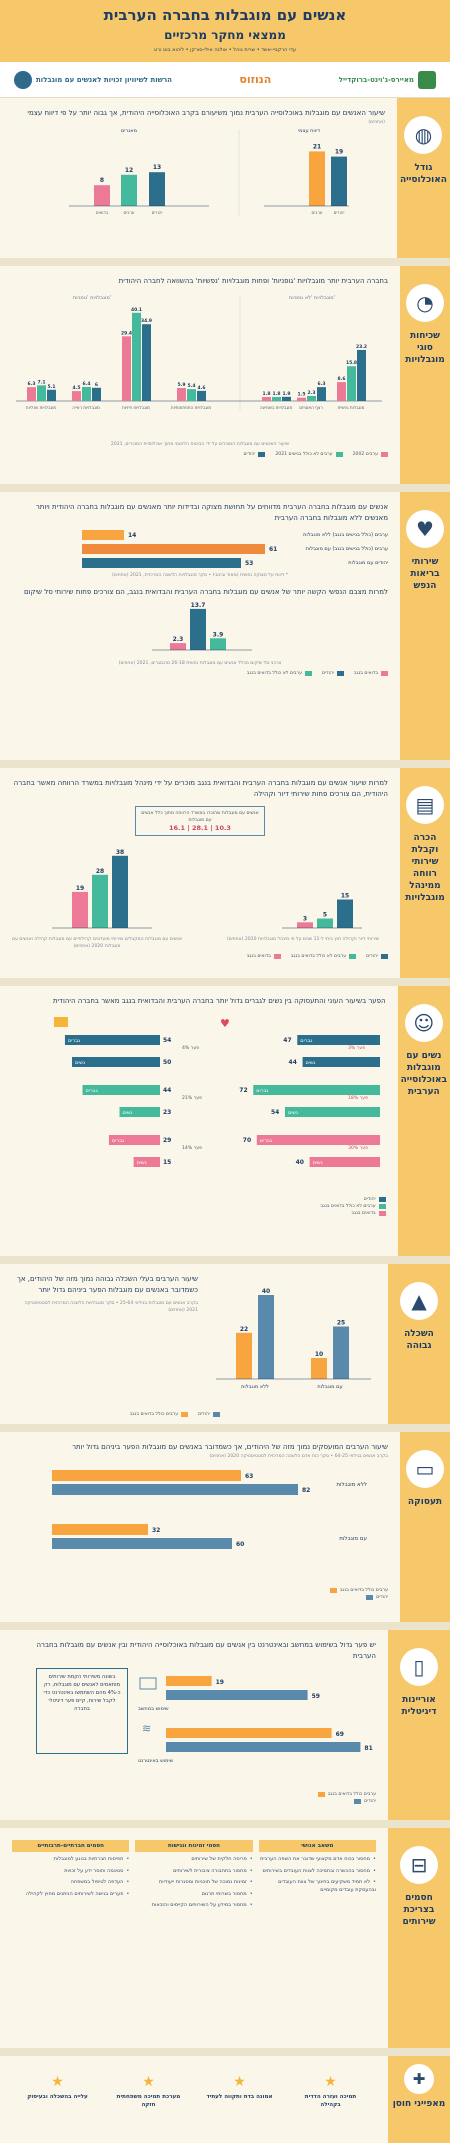 This screenshot has width=450, height=2143. What do you see at coordinates (345, 535) in the screenshot?
I see `health-label: ערבים (כולל בגישים בנגב) ללא מוגבלות` at bounding box center [345, 535].